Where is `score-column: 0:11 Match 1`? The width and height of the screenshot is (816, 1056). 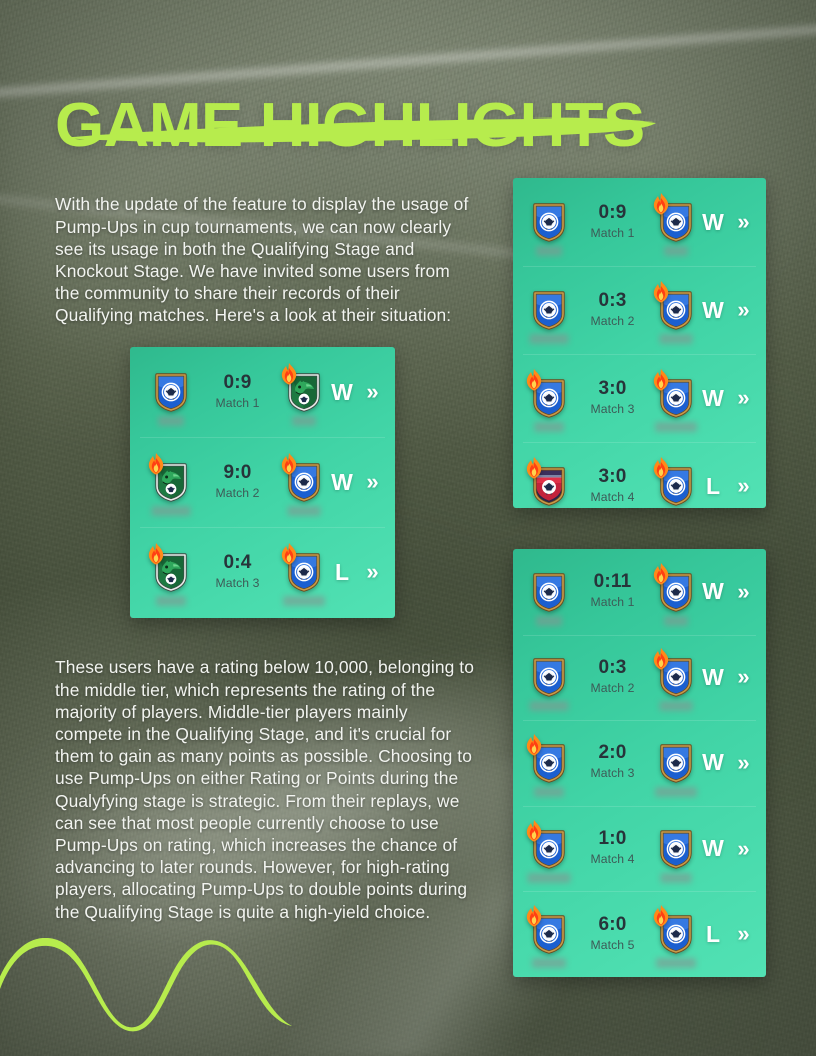
score-column: 0:11 Match 1 is located at coordinates (612, 591).